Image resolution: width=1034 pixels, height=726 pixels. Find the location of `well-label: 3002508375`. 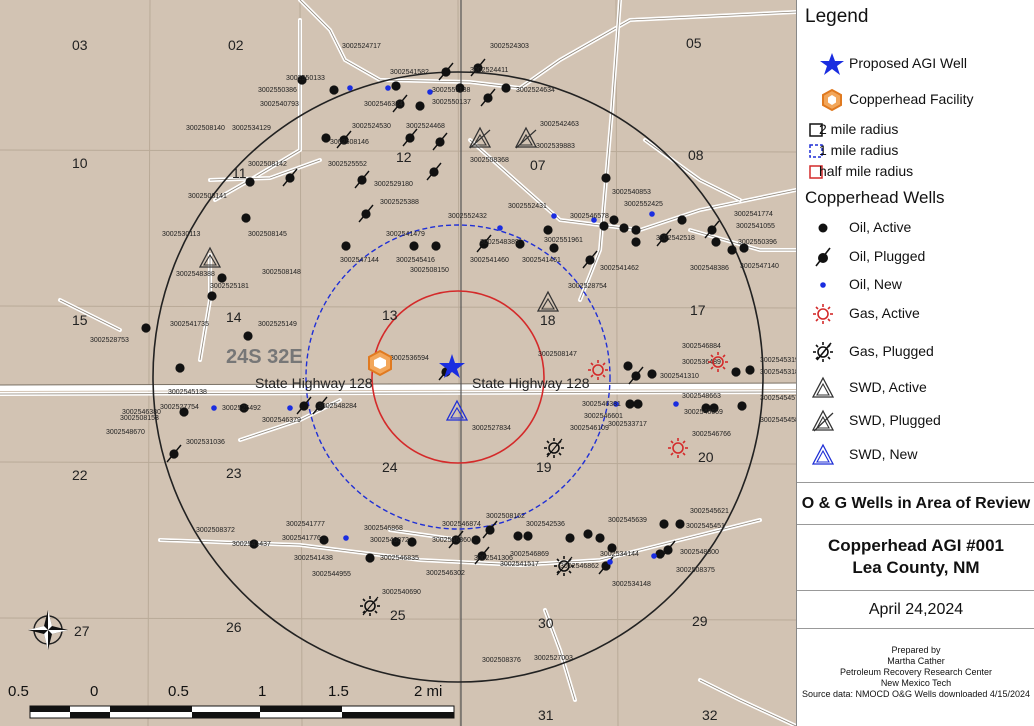

well-label: 3002508375 is located at coordinates (695, 570).